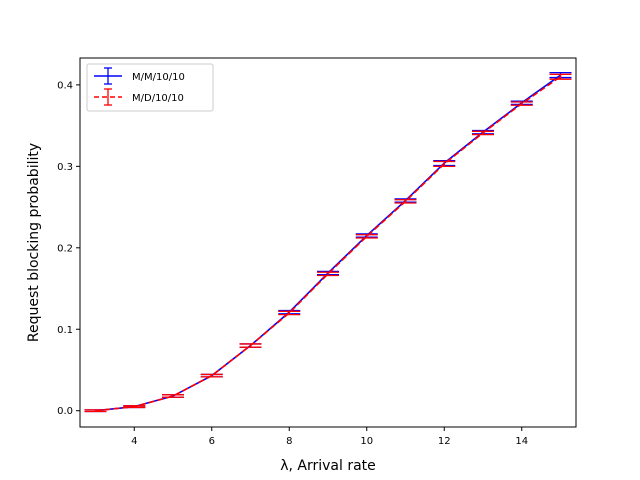 This screenshot has height=480, width=640. What do you see at coordinates (158, 77) in the screenshot?
I see `legend-label: M/M/10/10` at bounding box center [158, 77].